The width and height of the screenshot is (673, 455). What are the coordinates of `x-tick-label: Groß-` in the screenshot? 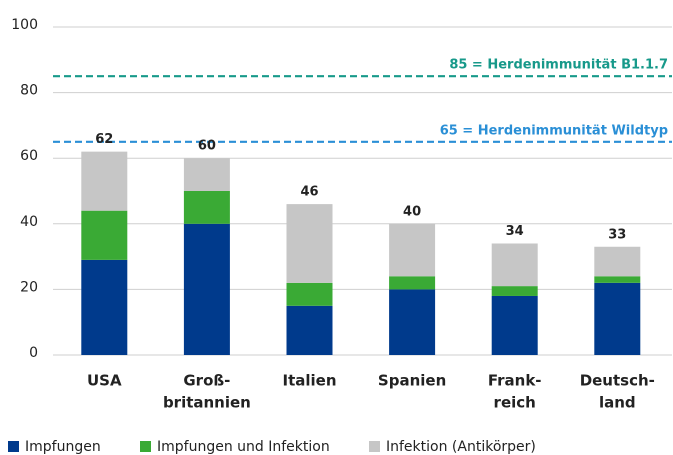 It's located at (206, 381).